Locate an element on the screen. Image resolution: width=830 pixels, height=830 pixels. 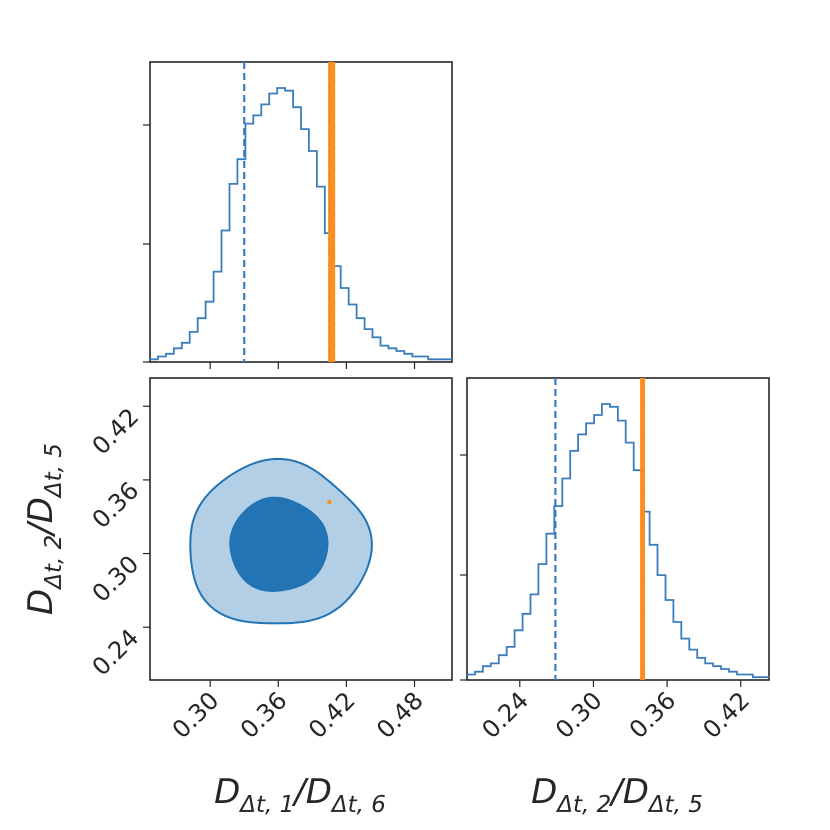
xlabel-param2: DΔt, 2/DΔt, 5 is located at coordinates (617, 795).